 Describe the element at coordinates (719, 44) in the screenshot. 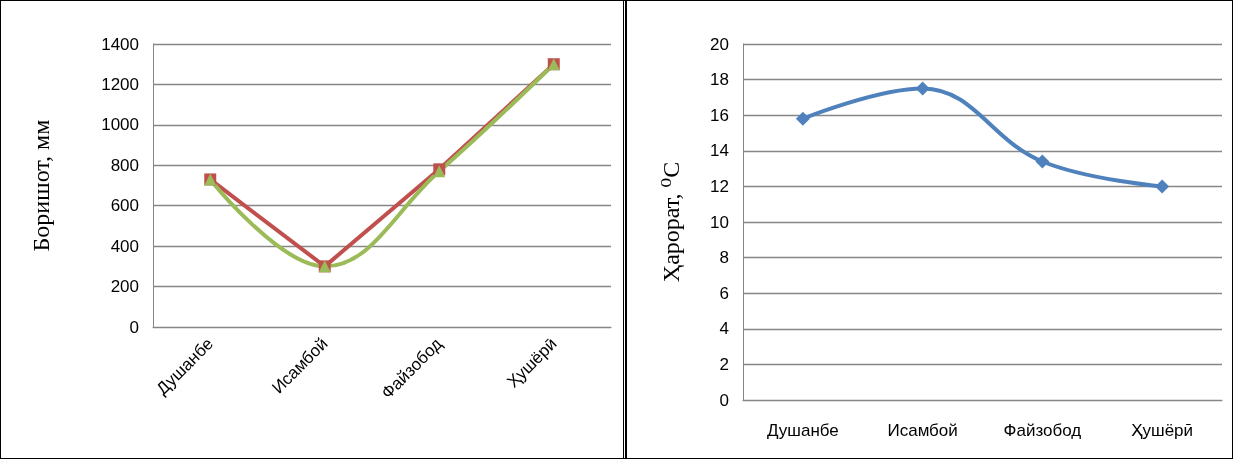

I see `y-tick-label: 20` at that location.